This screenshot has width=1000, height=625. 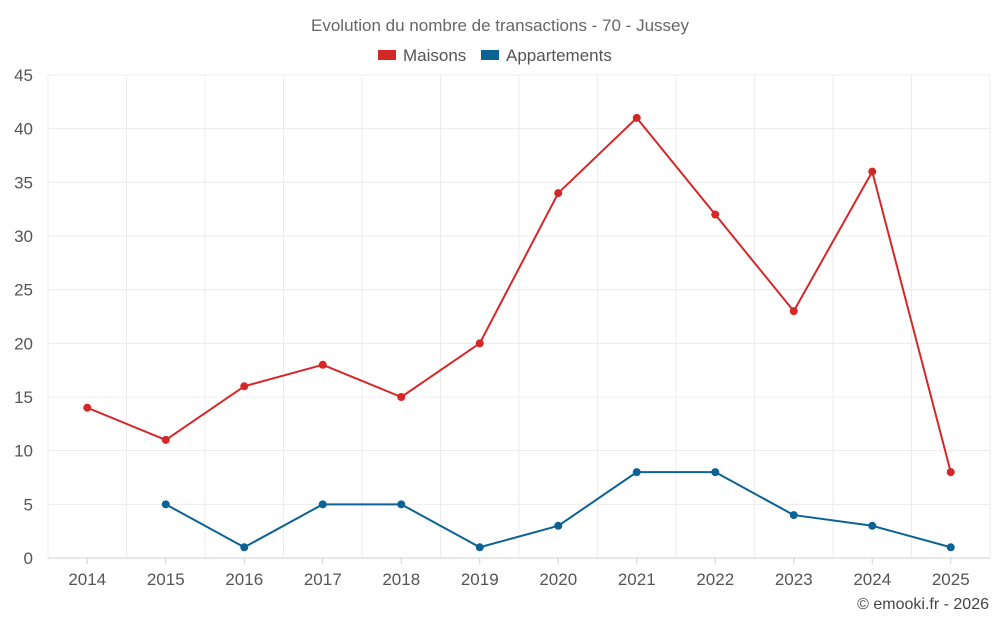 I want to click on y-tick-label: 45, so click(x=23, y=75).